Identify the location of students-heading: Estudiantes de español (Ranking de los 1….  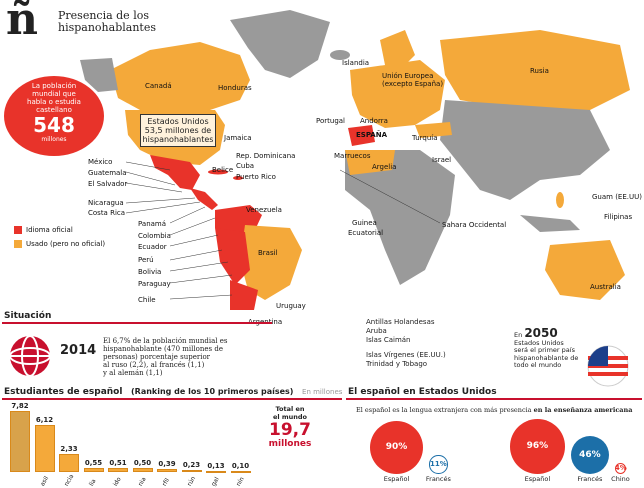
(173, 392).